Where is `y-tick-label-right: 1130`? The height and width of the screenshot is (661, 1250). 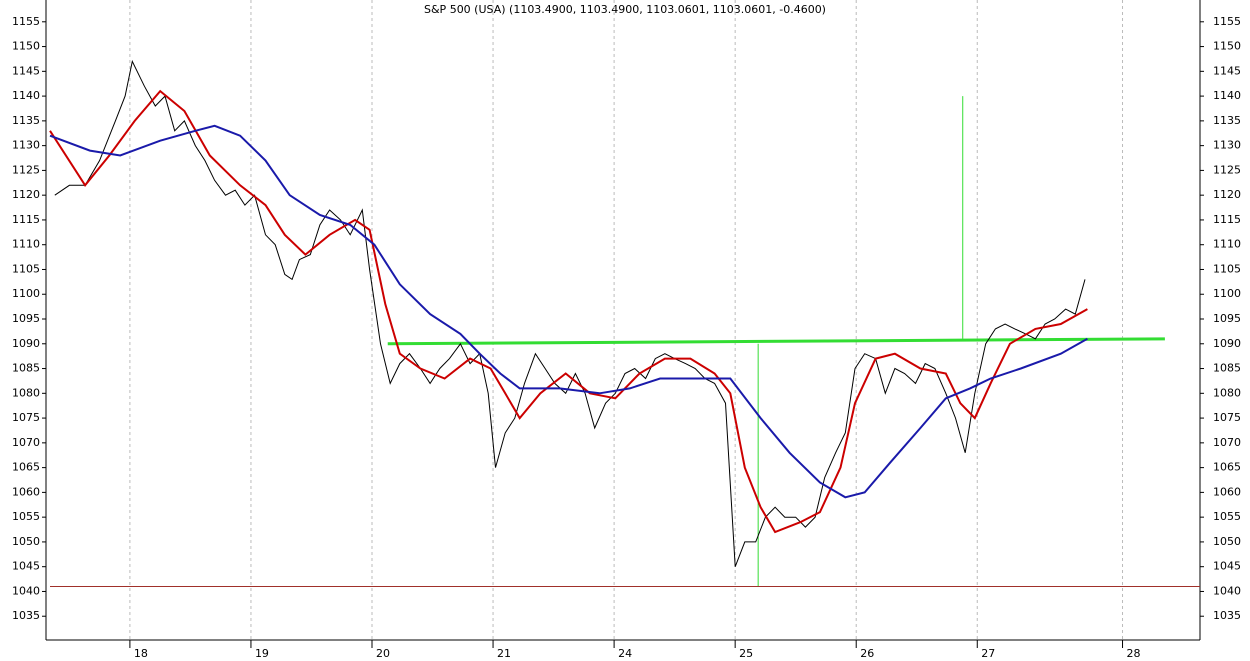
y-tick-label-right: 1130 is located at coordinates (1227, 145).